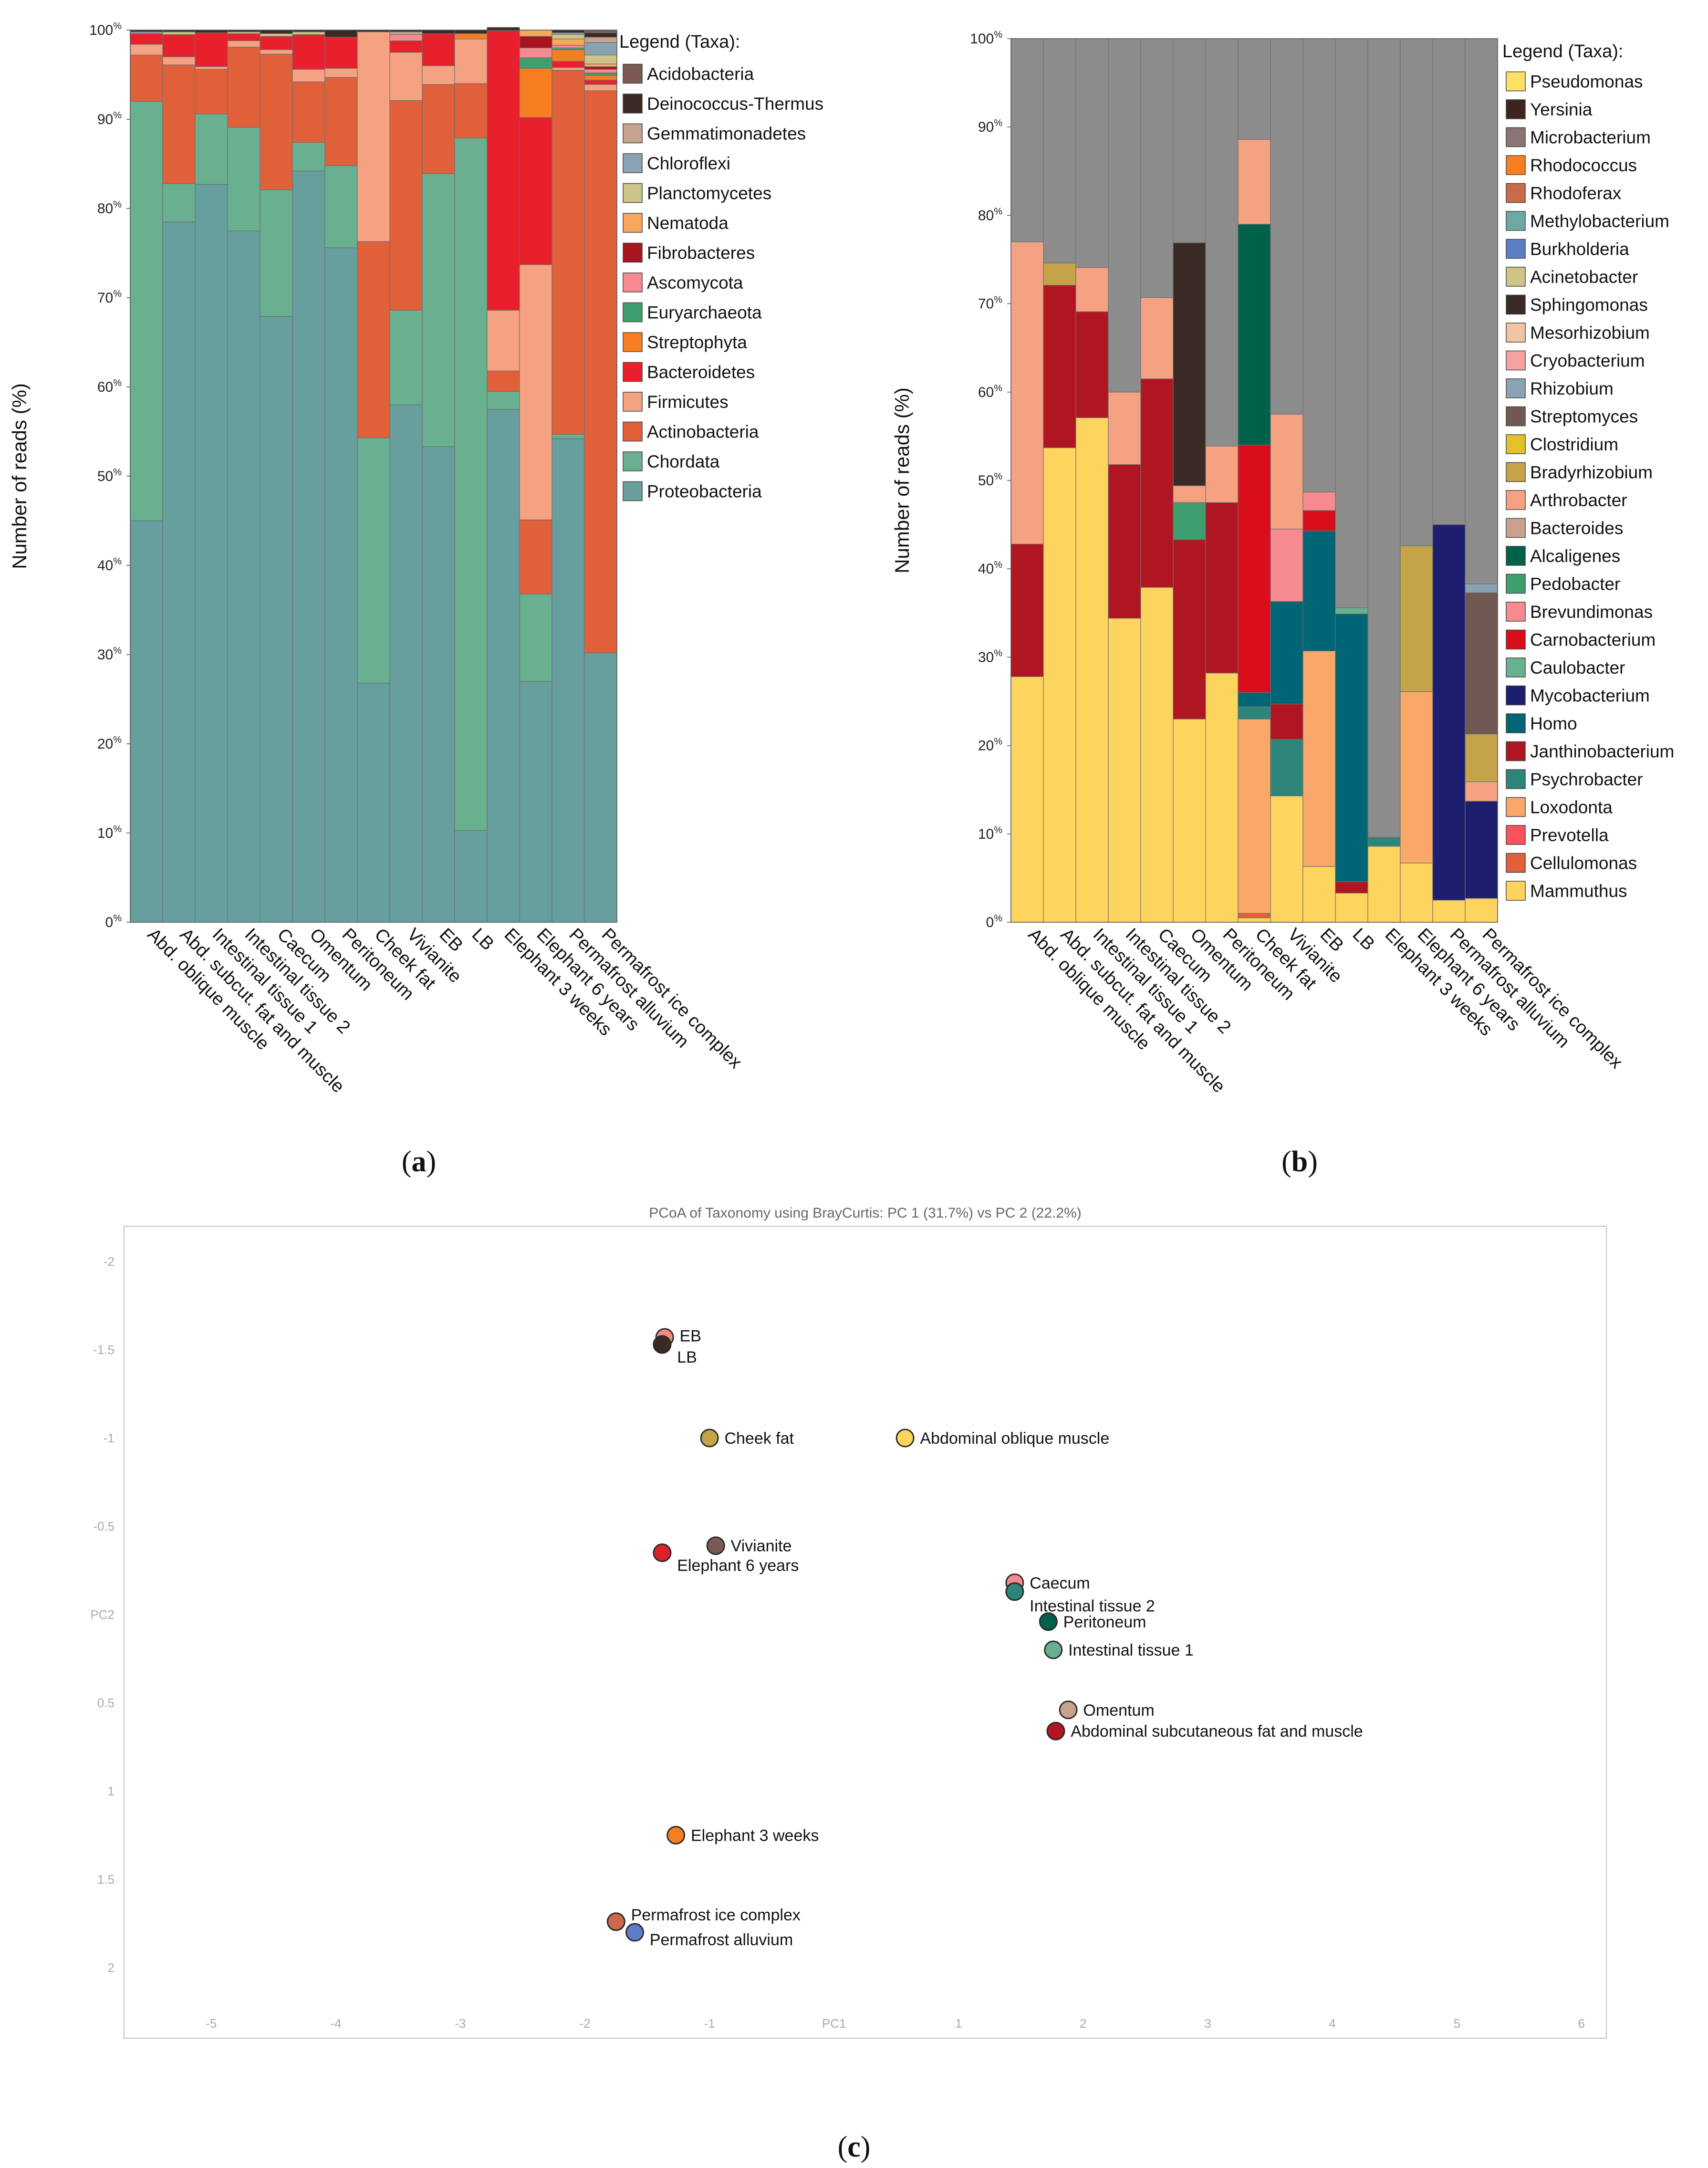 This screenshot has width=1708, height=2168. Describe the element at coordinates (146, 78) in the screenshot. I see `bar-segment-actinobacteria-abd-oblique-muscle` at that location.